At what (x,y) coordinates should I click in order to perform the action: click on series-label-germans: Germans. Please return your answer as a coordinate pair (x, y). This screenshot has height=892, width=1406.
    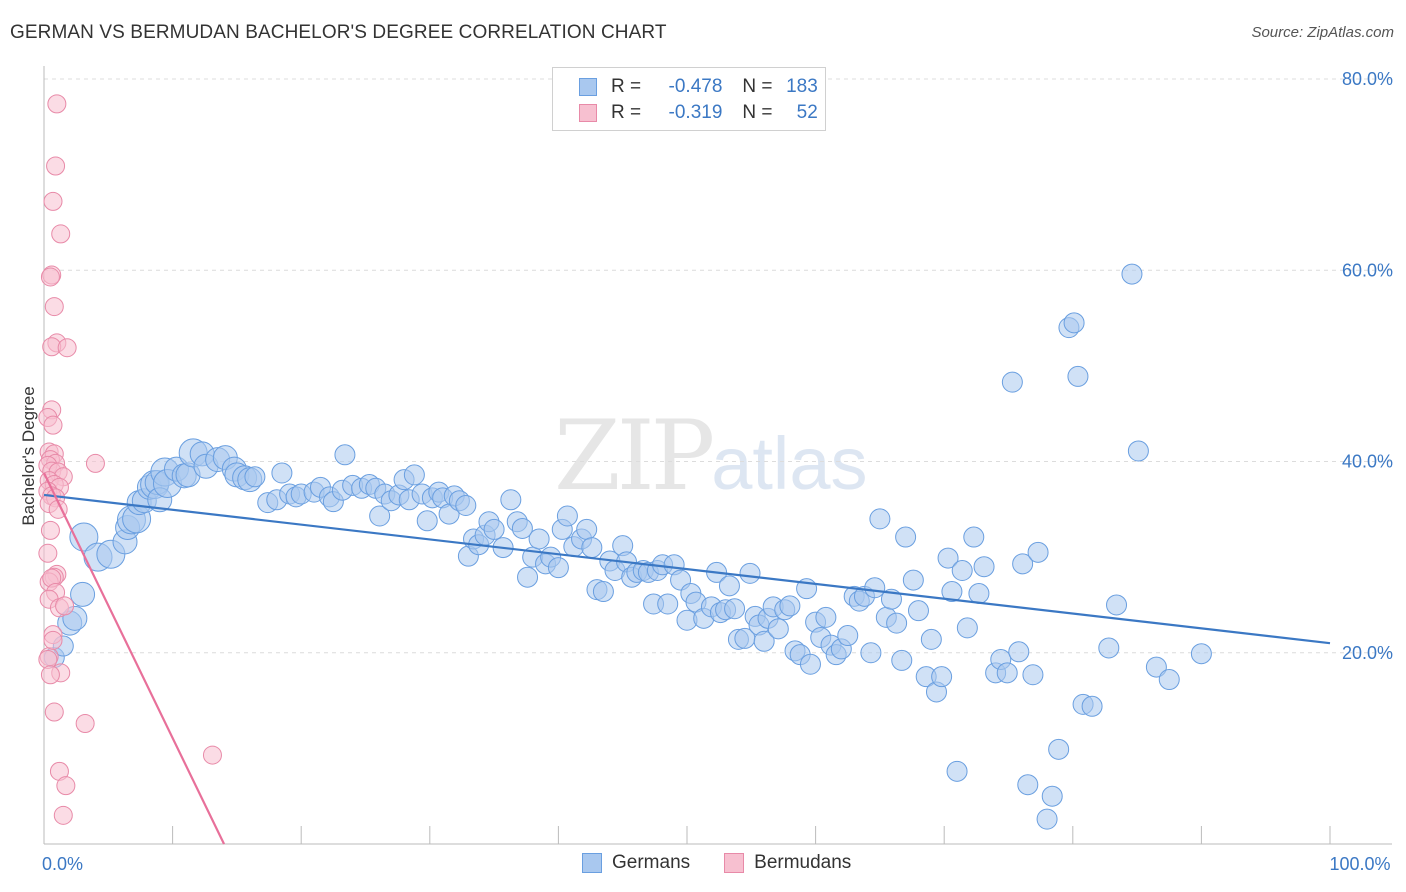
    Looking at the image, I should click on (651, 862).